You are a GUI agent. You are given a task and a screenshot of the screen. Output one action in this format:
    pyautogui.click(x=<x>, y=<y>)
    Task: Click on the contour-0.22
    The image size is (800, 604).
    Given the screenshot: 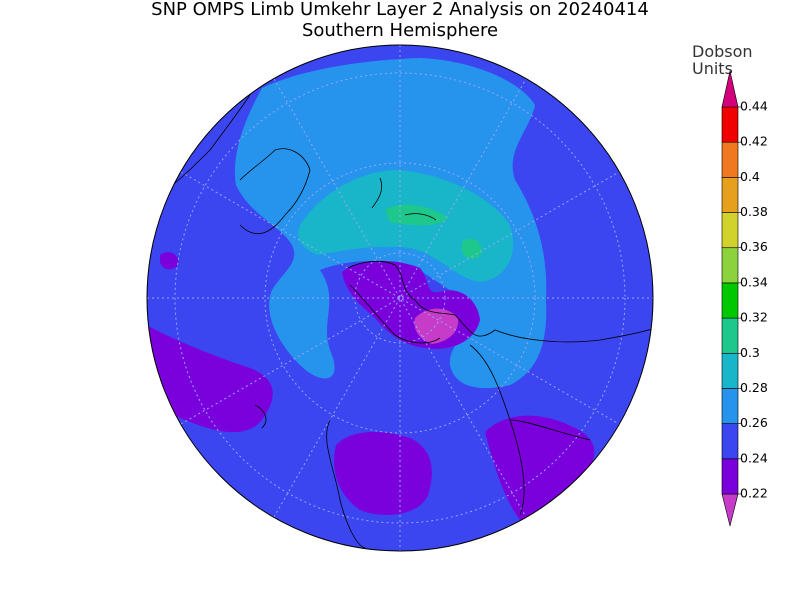 What is the action you would take?
    pyautogui.click(x=436, y=326)
    